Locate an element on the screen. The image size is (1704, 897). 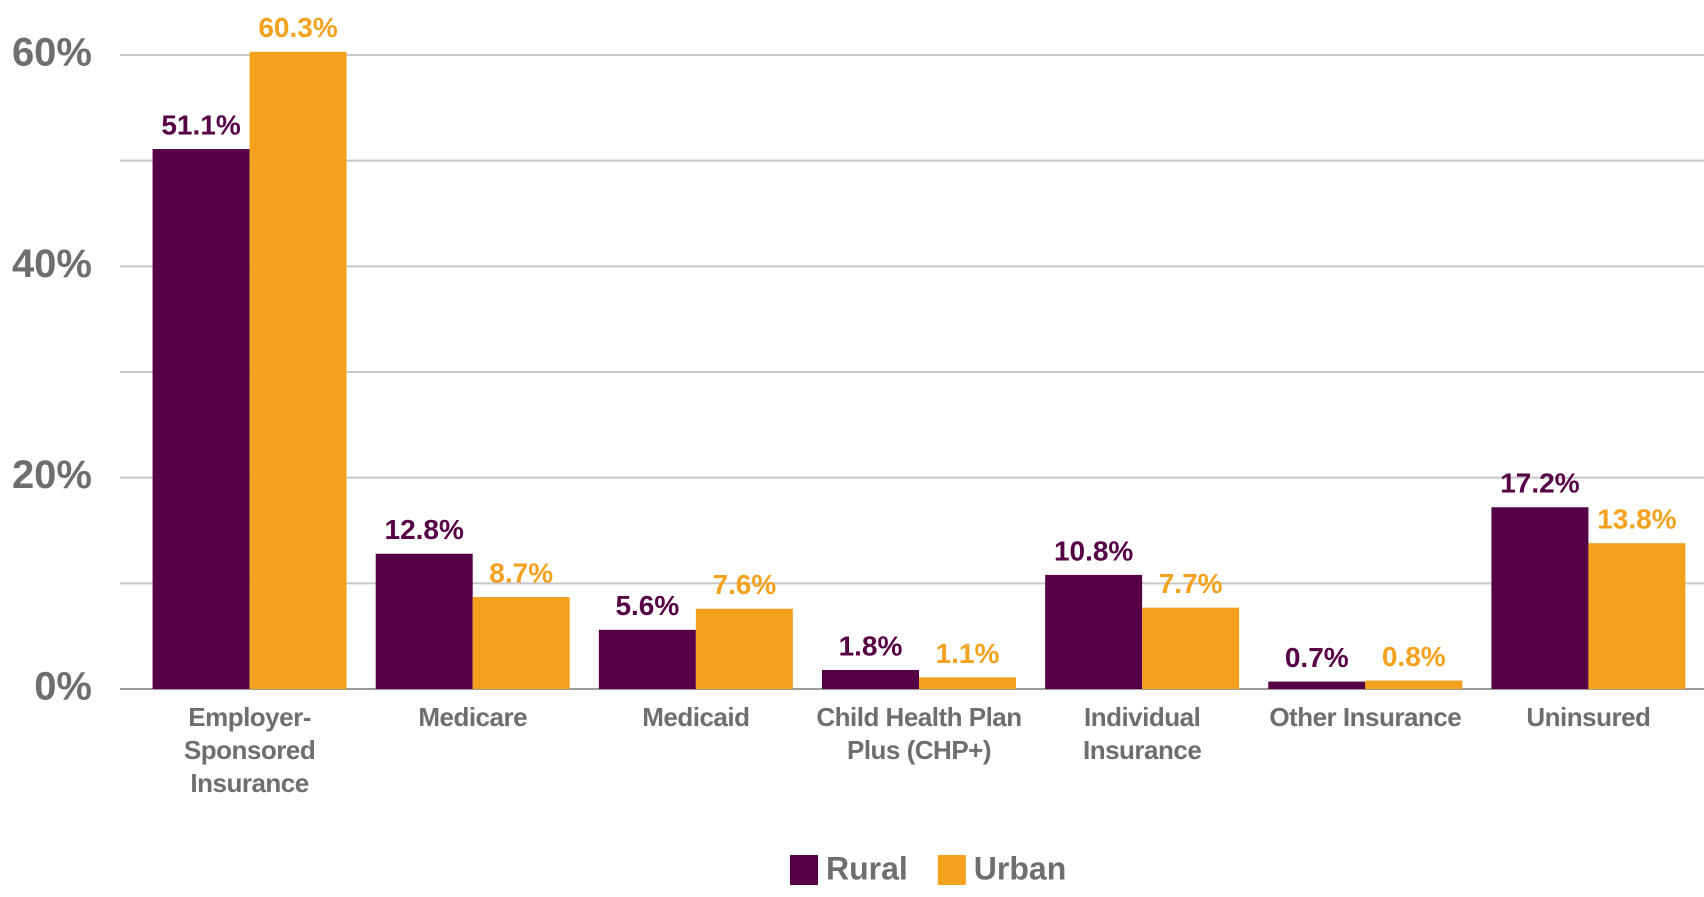
data-label: 0.8% is located at coordinates (1414, 656).